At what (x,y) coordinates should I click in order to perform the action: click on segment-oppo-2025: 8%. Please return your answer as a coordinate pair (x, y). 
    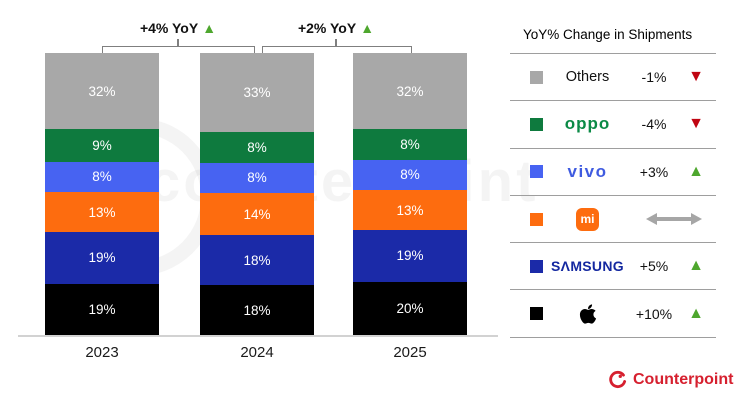
    Looking at the image, I should click on (410, 144).